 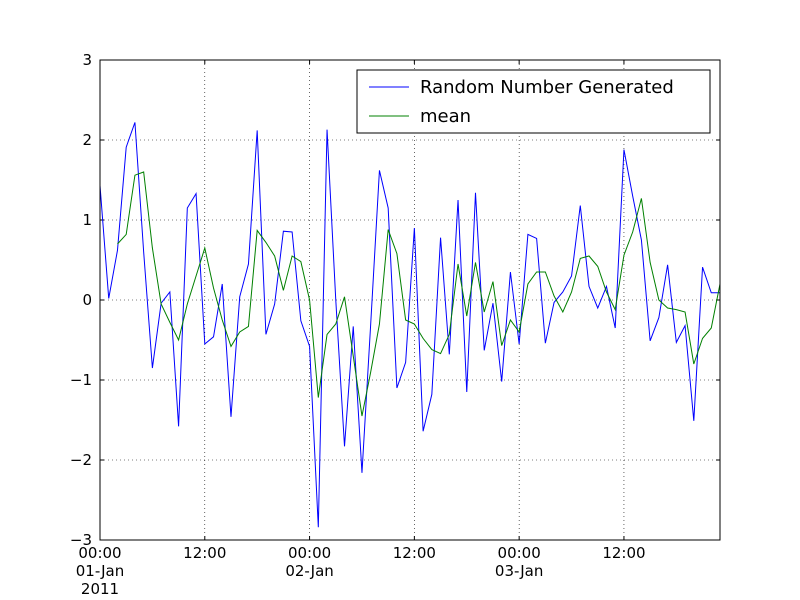 What do you see at coordinates (519, 562) in the screenshot?
I see `x-tick-label: 00:00 03-Jan` at bounding box center [519, 562].